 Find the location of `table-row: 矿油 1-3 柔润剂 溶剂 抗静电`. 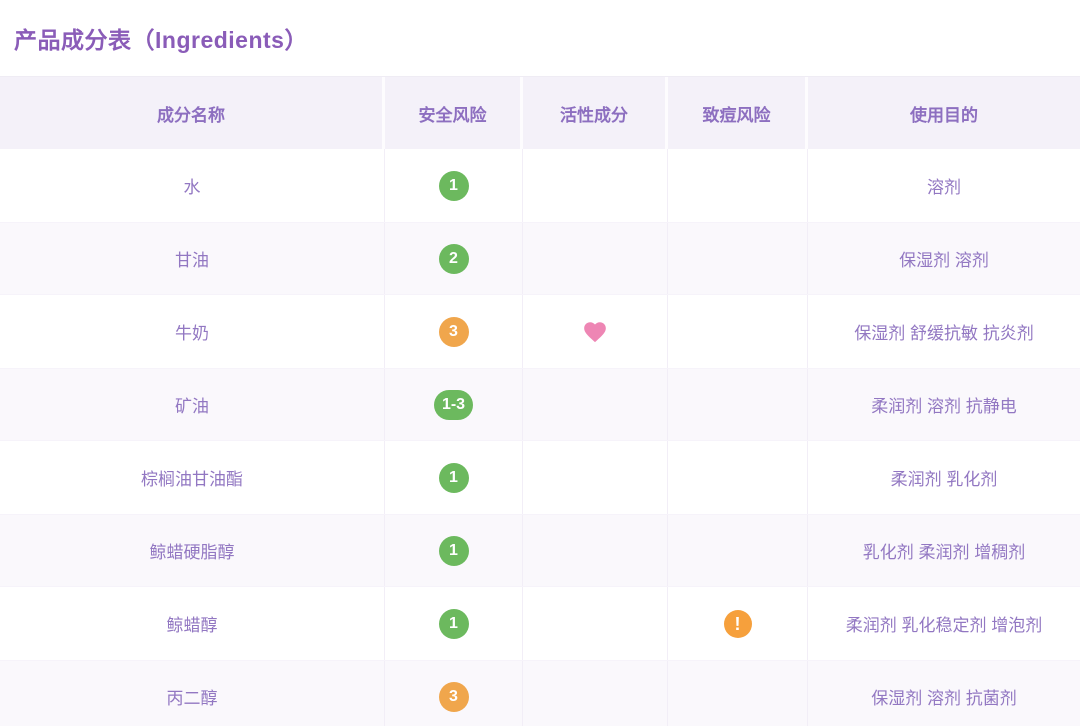

table-row: 矿油 1-3 柔润剂 溶剂 抗静电 is located at coordinates (540, 404).